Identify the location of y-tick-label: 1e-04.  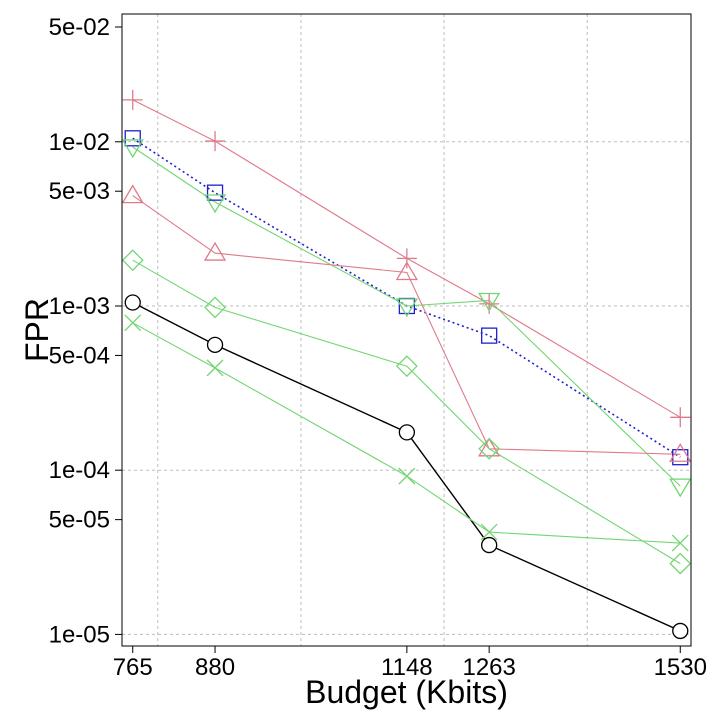
(79, 470).